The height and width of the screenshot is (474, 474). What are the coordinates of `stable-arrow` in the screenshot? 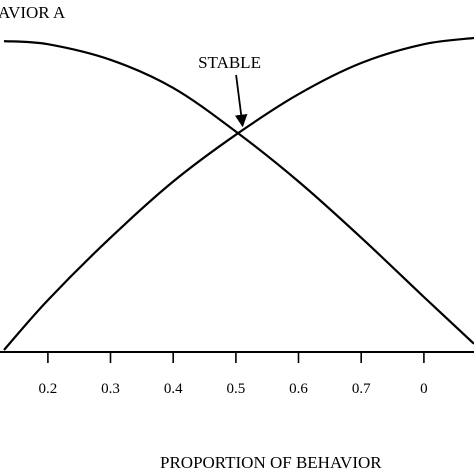 It's located at (241, 101).